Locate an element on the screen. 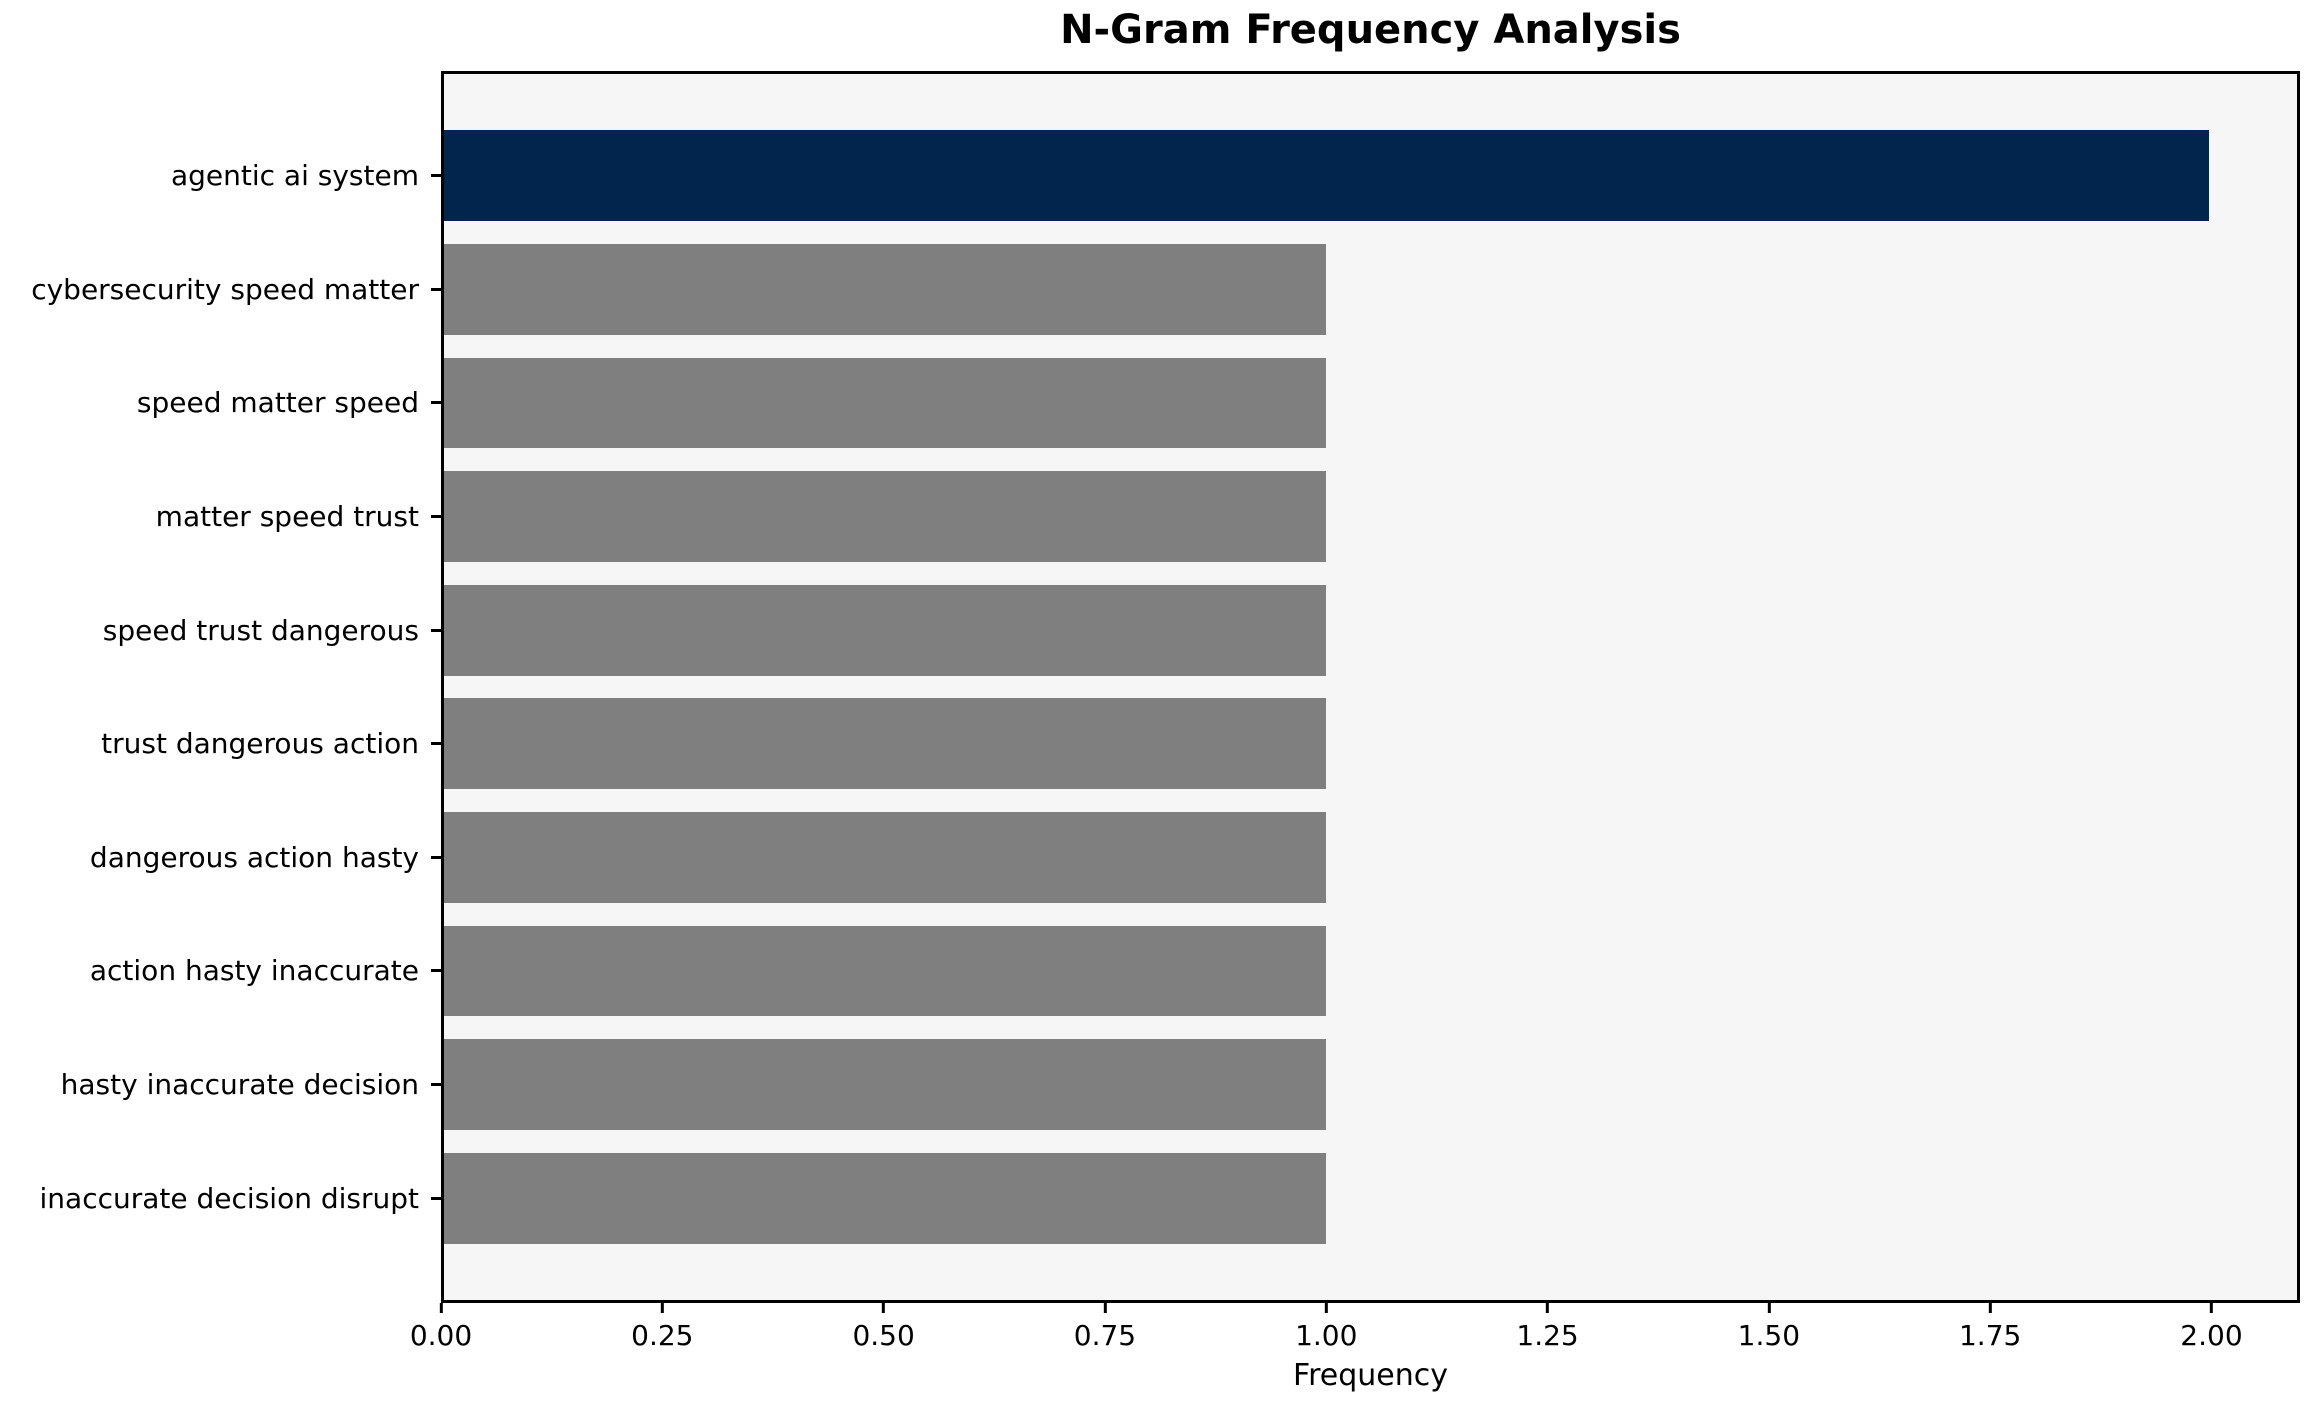 Image resolution: width=2319 pixels, height=1414 pixels. x-axis: 0.00 0.25 0.50 0.75 1.00 1.25 1.50 1.75 is located at coordinates (1355, 1333).